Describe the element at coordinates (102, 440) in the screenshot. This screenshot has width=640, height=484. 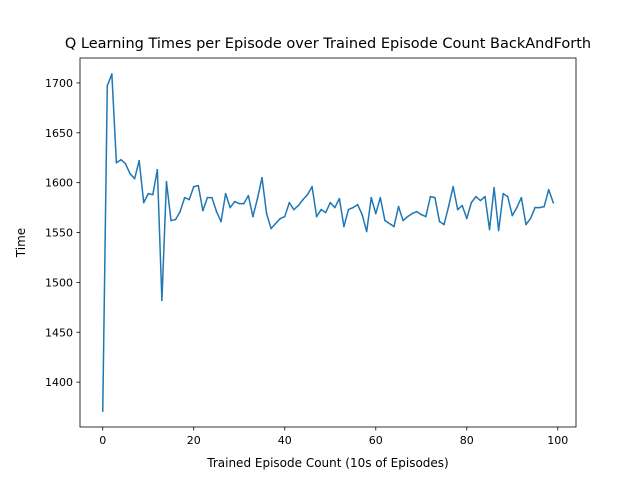
I see `x-tick-label: 0` at that location.